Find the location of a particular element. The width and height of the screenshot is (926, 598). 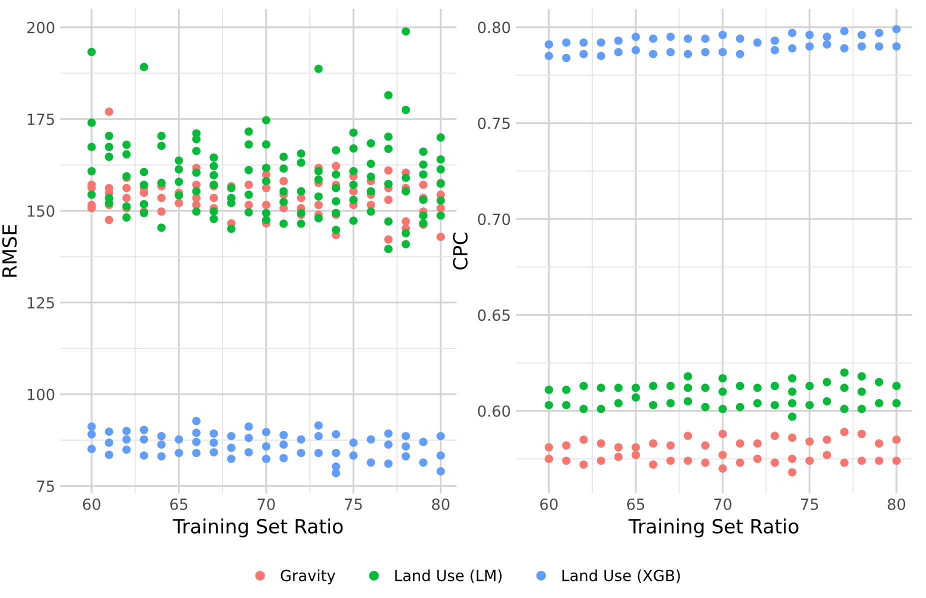

y-tick-label: 125 is located at coordinates (41, 303).